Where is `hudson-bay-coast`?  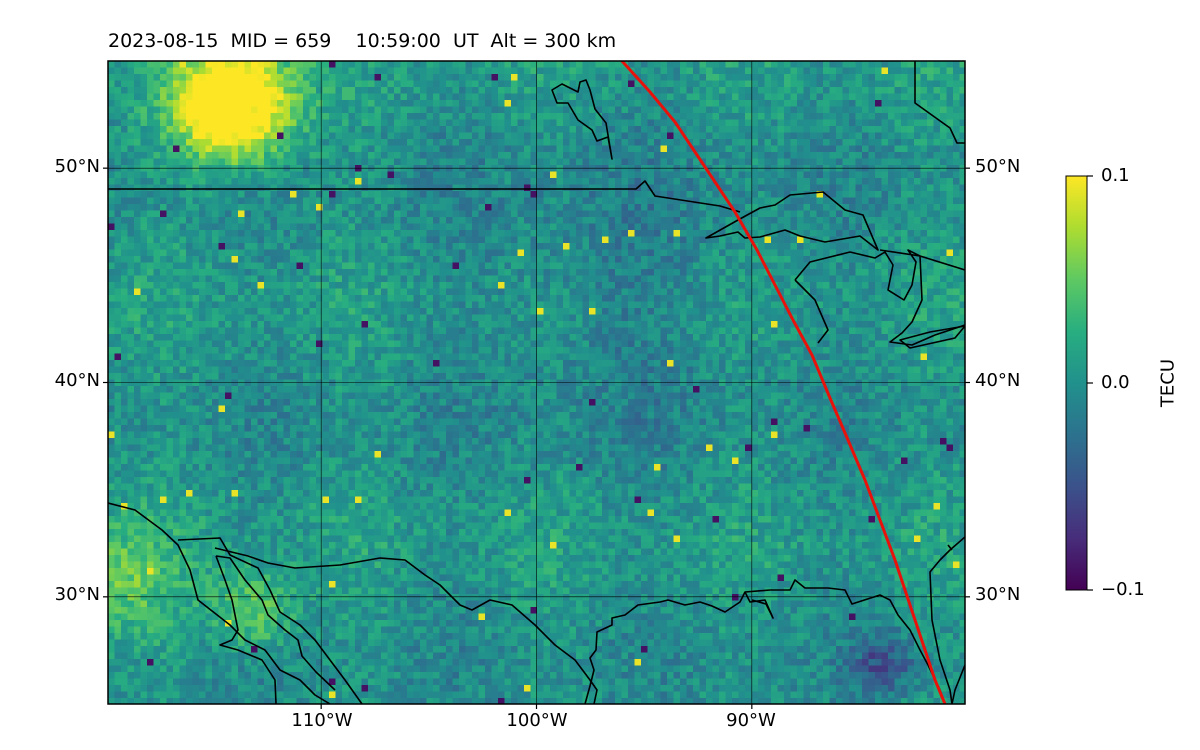
hudson-bay-coast is located at coordinates (582, 119).